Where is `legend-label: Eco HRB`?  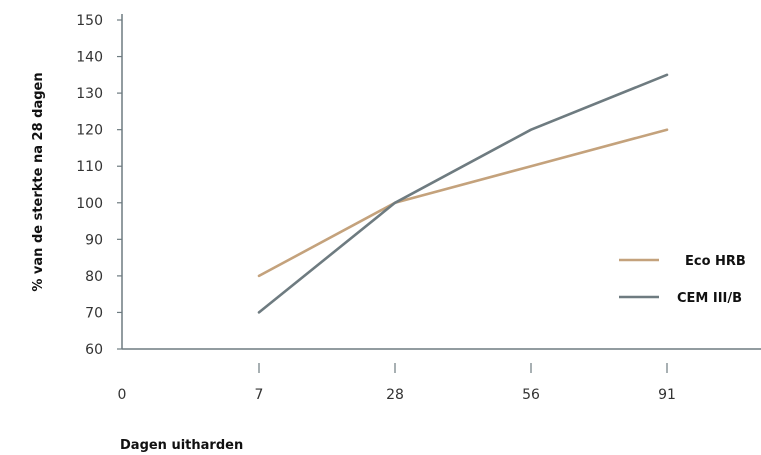 legend-label: Eco HRB is located at coordinates (715, 261).